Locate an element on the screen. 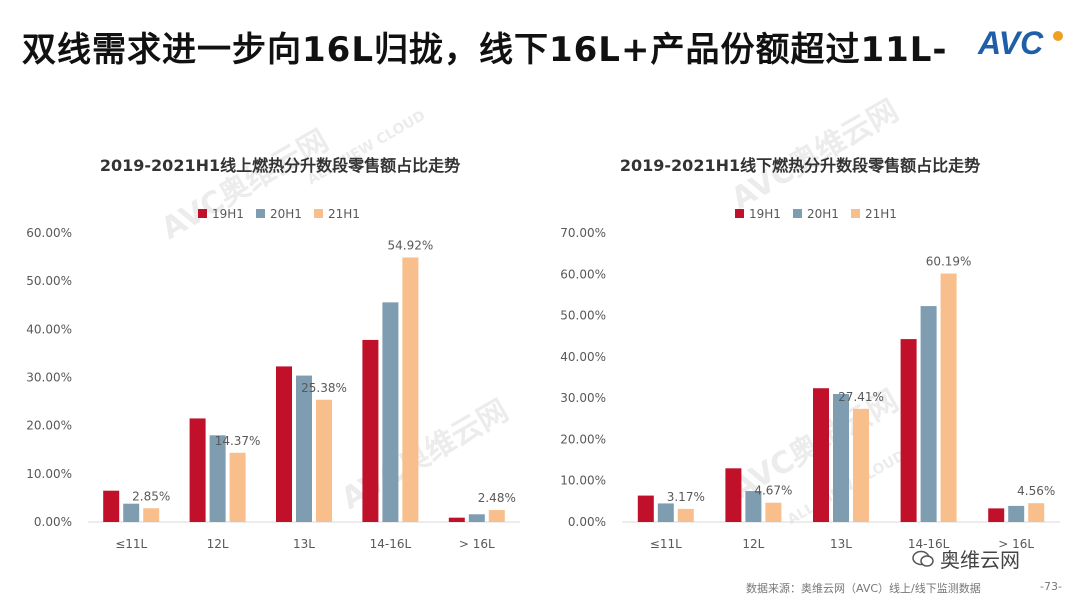  data-label: 2.85% is located at coordinates (151, 496).